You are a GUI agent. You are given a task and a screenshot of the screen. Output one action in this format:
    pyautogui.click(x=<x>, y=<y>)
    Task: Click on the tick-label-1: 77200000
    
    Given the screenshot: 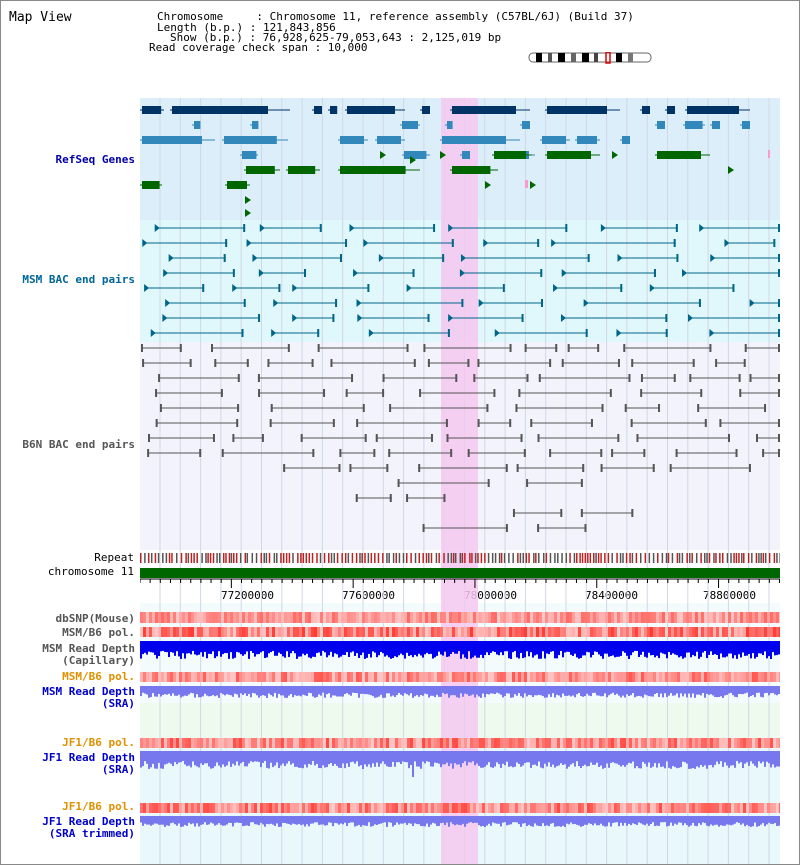 What is the action you would take?
    pyautogui.click(x=247, y=595)
    